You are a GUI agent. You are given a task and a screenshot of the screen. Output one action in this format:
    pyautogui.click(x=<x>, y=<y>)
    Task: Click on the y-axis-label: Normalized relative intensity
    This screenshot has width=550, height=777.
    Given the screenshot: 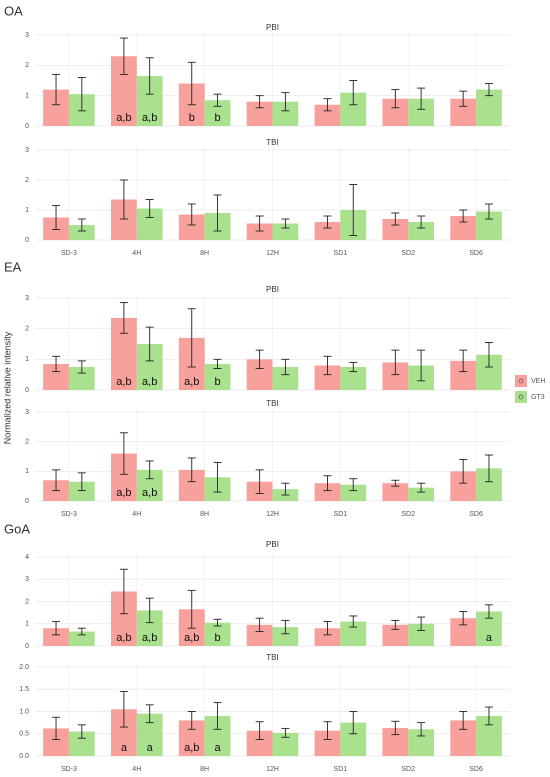 What is the action you would take?
    pyautogui.click(x=7, y=387)
    